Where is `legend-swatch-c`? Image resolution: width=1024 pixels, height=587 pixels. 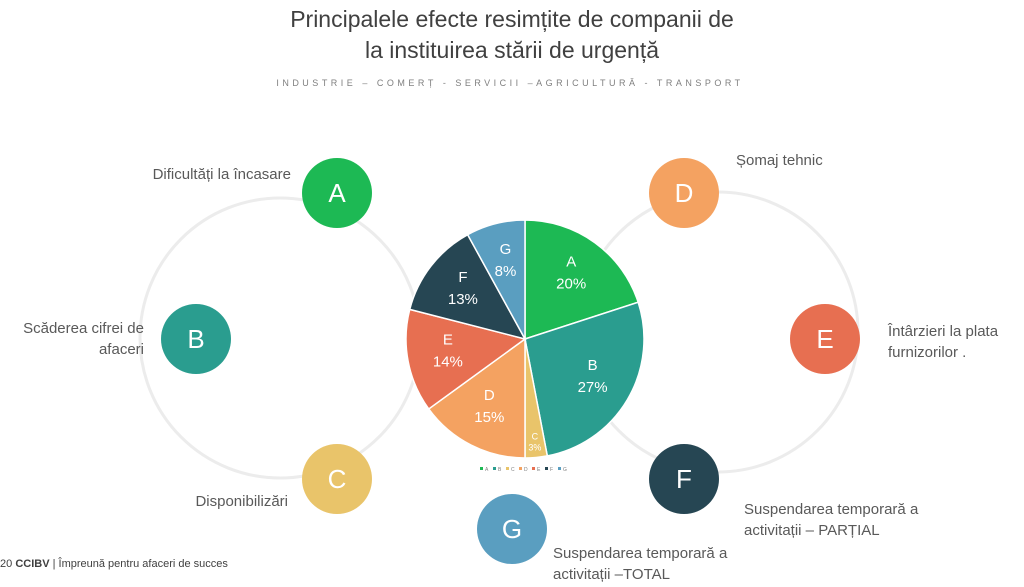 legend-swatch-c is located at coordinates (507, 468).